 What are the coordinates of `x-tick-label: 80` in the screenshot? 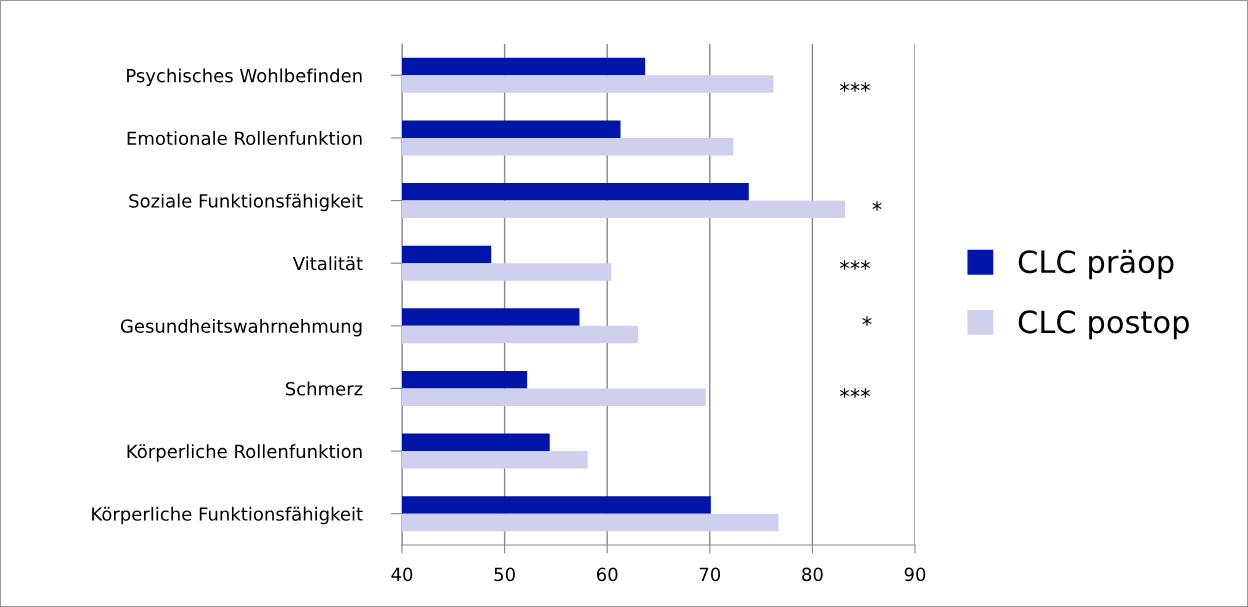 It's located at (812, 574).